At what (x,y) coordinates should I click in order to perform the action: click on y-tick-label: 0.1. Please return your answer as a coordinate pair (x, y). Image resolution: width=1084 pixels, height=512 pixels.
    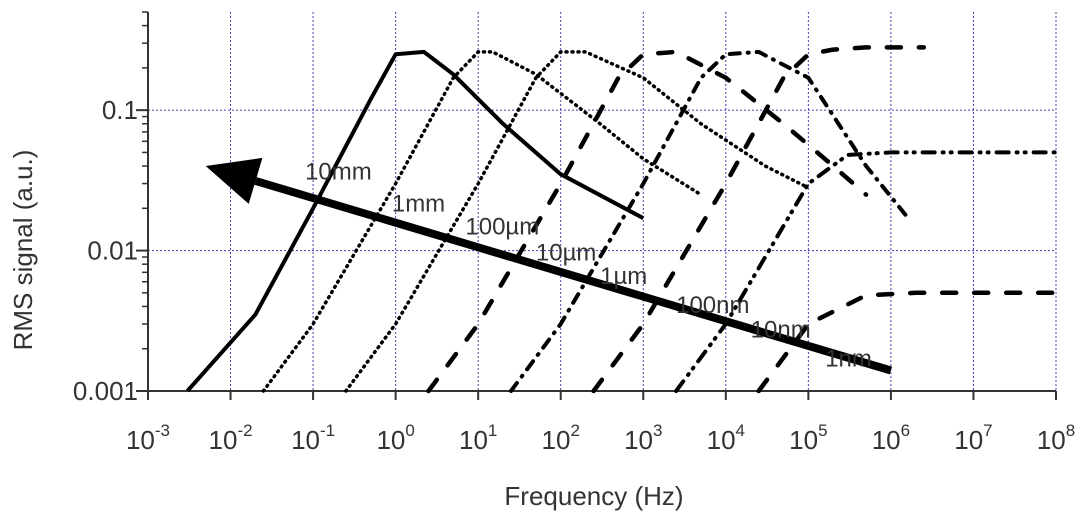
    Looking at the image, I should click on (120, 110).